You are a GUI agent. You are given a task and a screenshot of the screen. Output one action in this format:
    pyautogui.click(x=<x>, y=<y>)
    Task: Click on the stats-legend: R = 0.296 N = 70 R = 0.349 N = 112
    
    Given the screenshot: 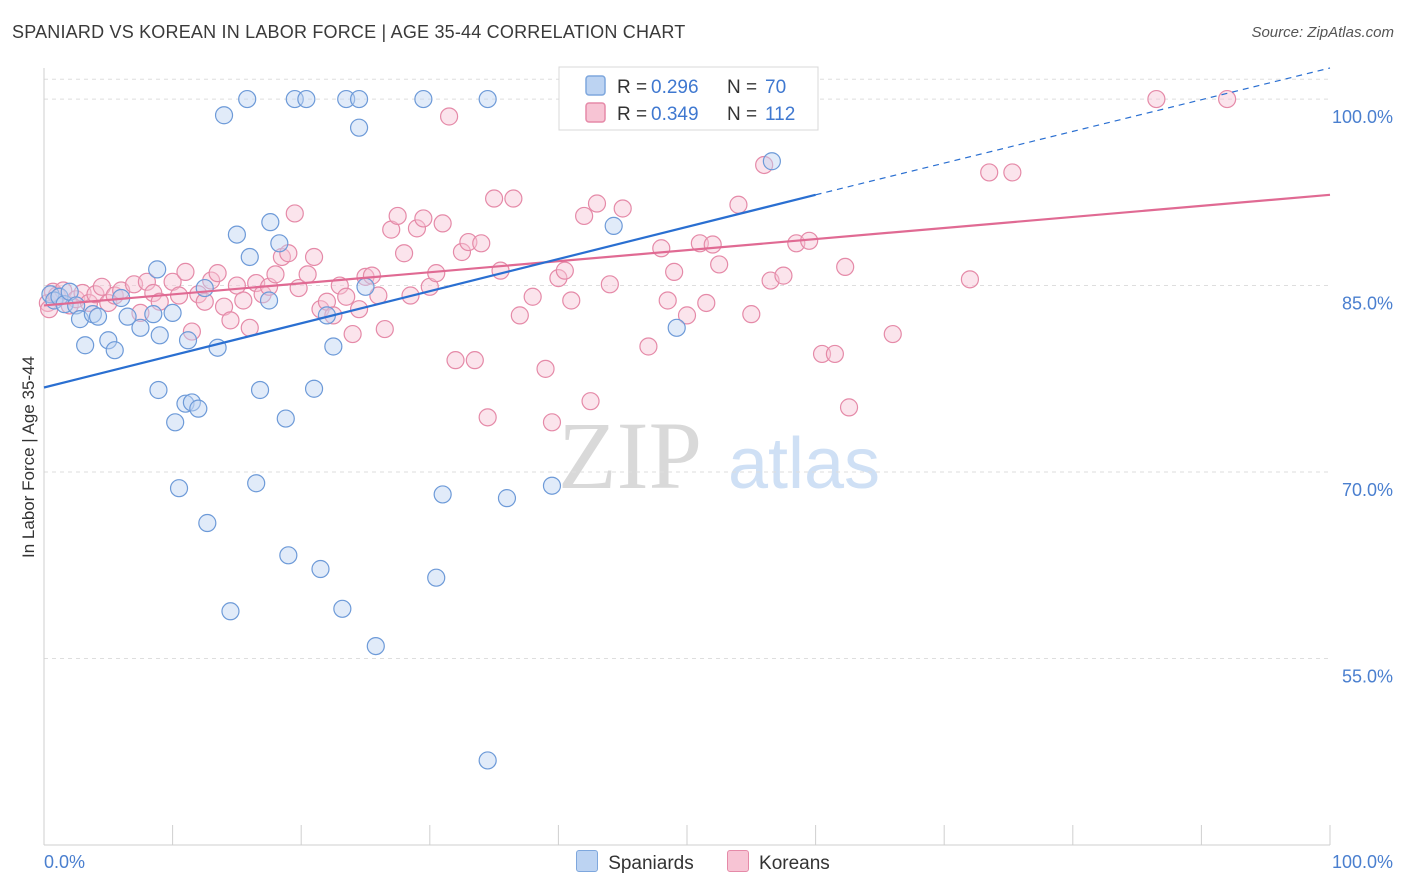 What is the action you would take?
    pyautogui.click(x=688, y=98)
    